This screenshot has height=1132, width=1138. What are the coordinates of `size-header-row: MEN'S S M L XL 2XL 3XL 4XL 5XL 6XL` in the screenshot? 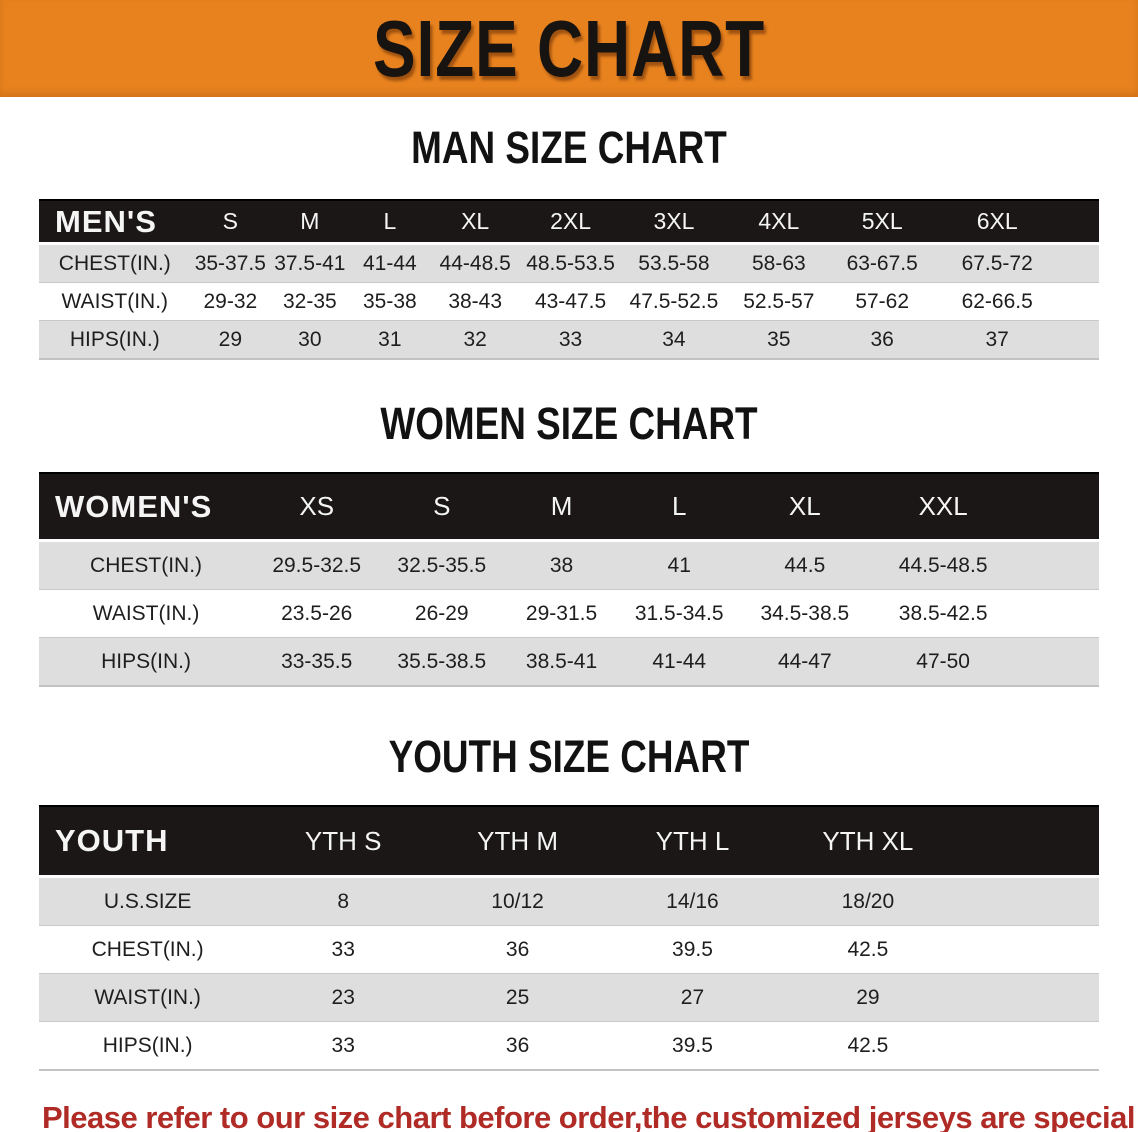 It's located at (569, 222).